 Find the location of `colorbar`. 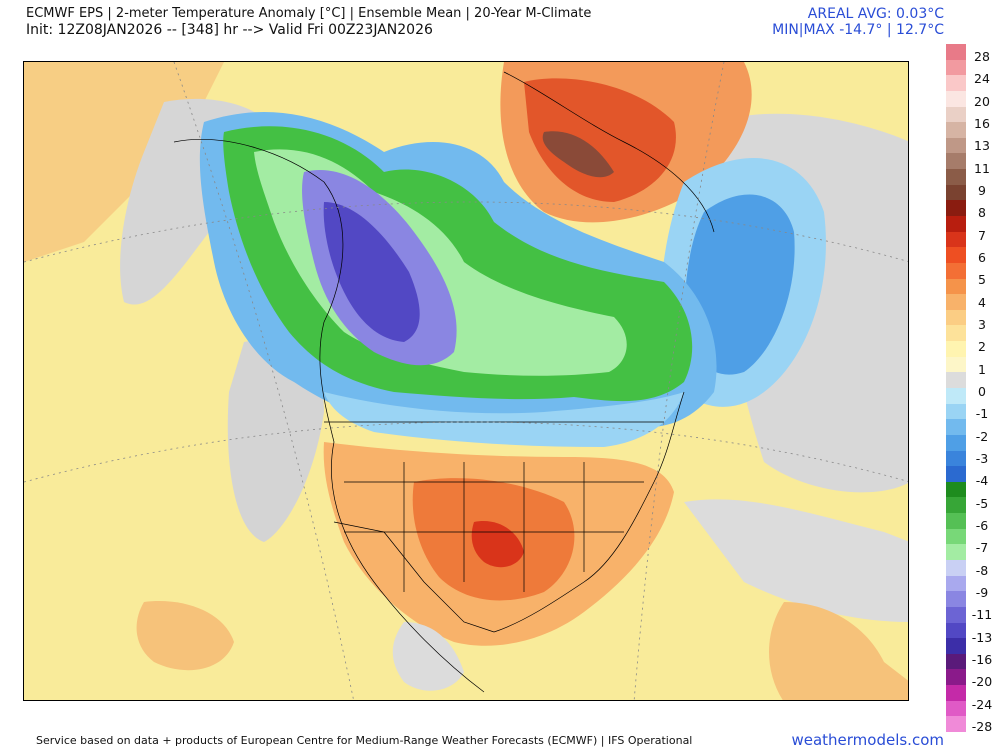

colorbar is located at coordinates (956, 388).